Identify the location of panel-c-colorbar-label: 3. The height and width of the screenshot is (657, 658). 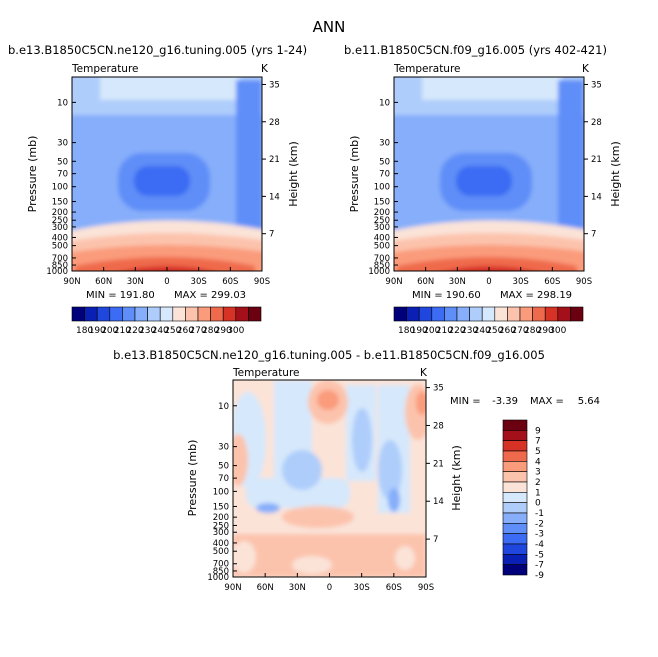
(538, 473).